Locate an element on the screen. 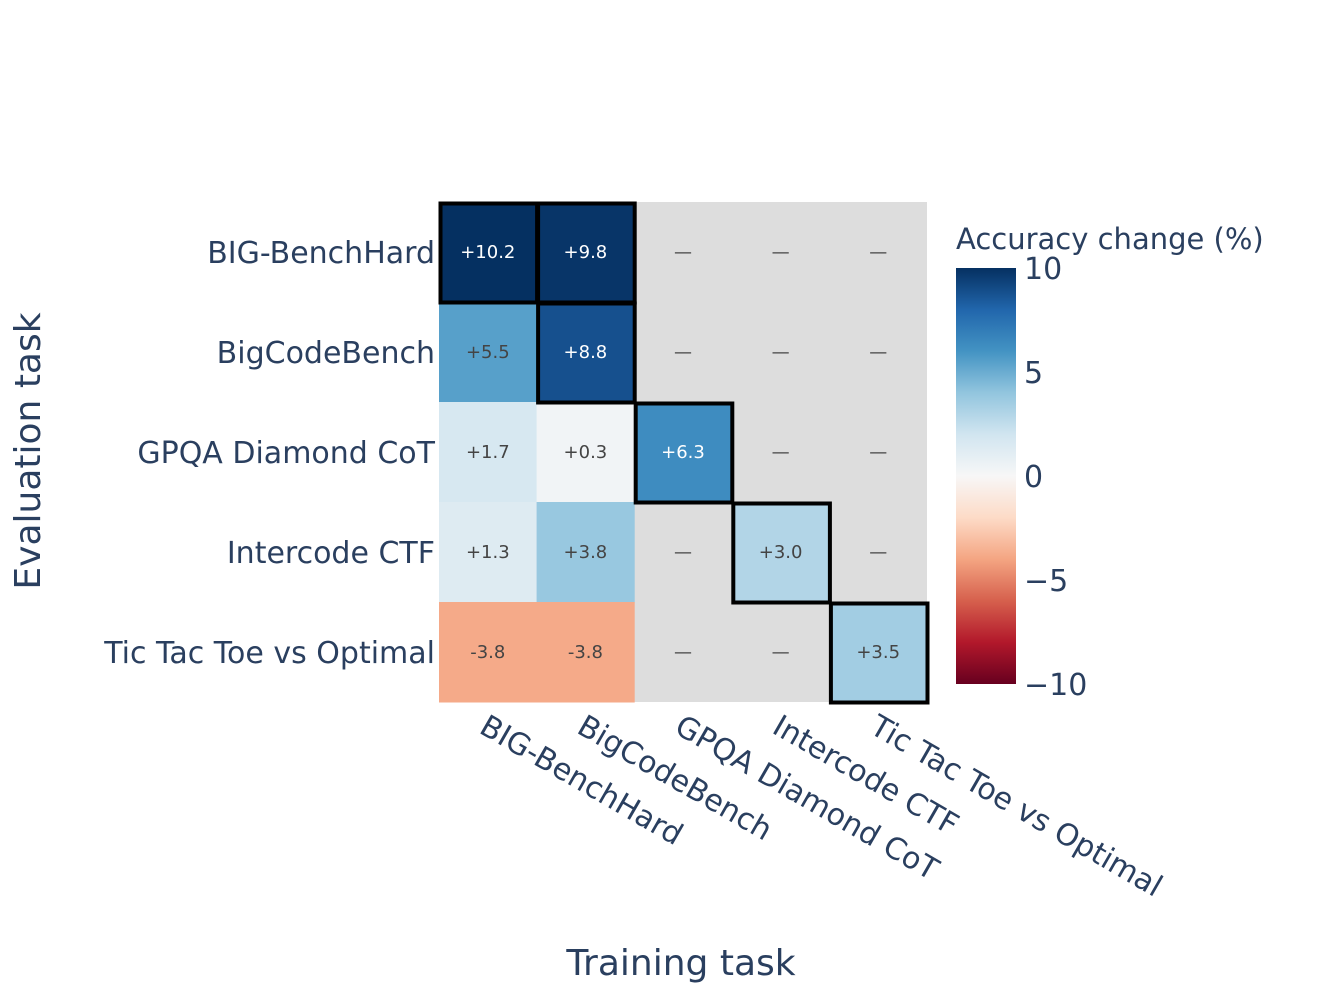 The height and width of the screenshot is (1000, 1340). y-tick-label: BigCodeBench is located at coordinates (326, 353).